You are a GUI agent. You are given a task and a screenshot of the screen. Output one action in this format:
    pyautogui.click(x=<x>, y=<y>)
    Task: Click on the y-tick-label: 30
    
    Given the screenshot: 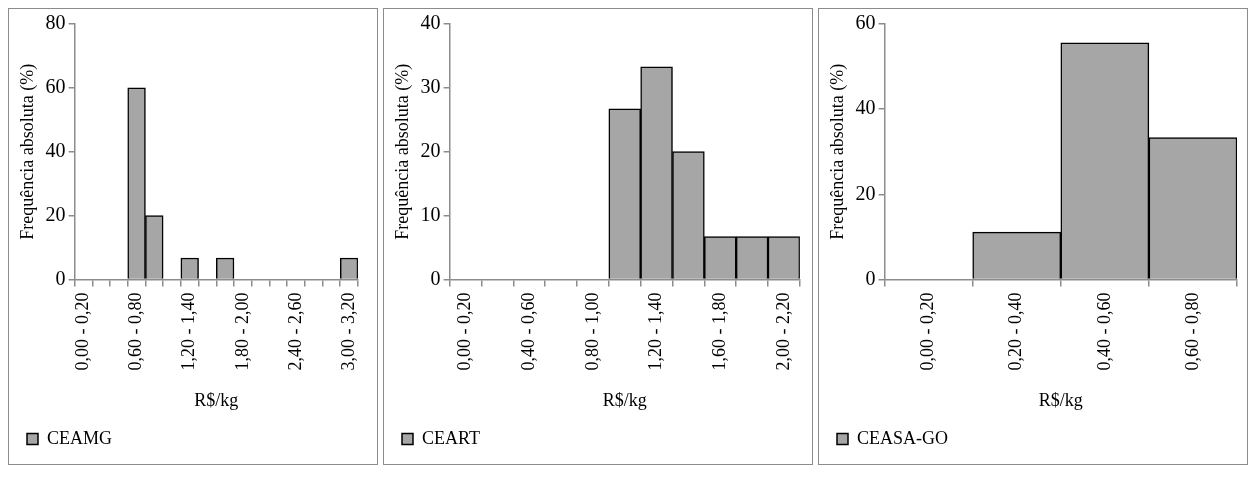 What is the action you would take?
    pyautogui.click(x=430, y=86)
    